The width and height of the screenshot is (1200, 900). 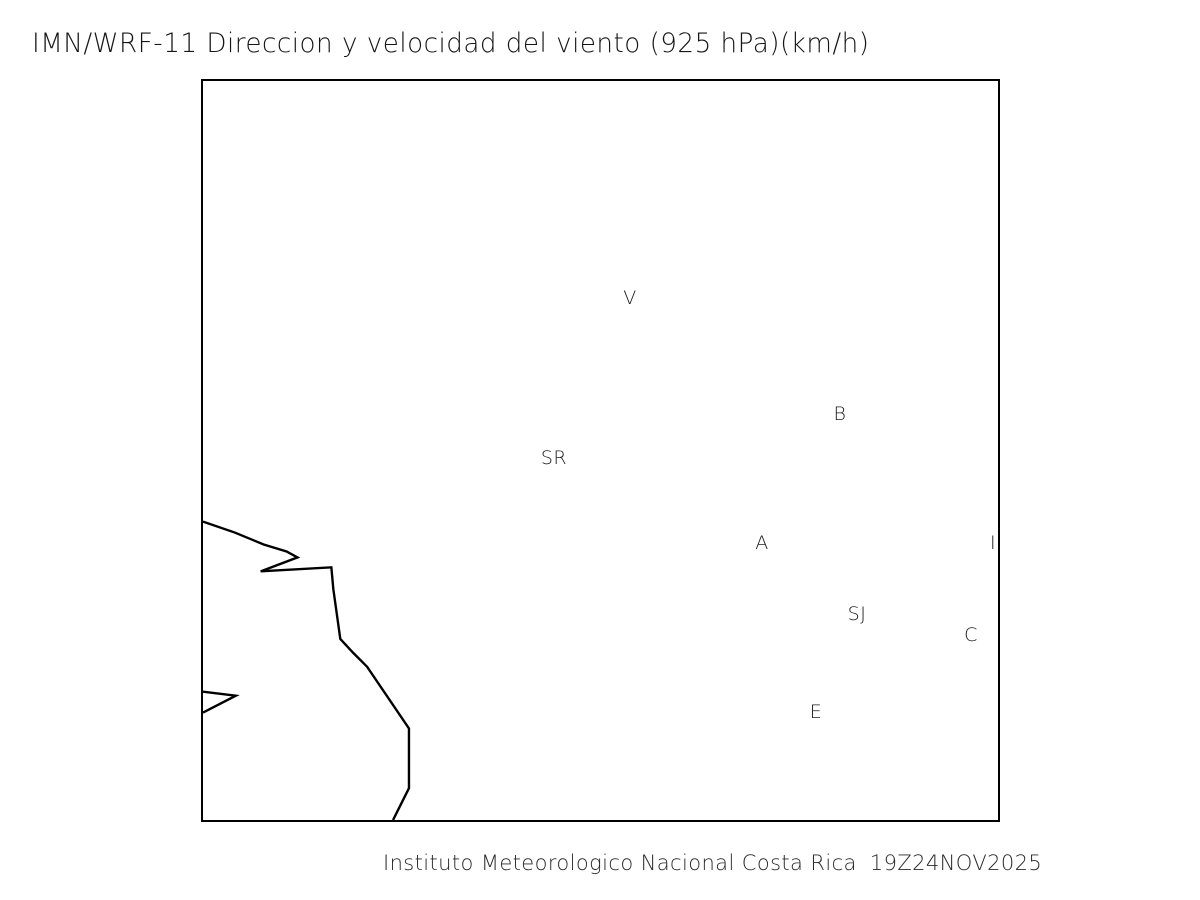 I want to click on coastline-pacific-main, so click(x=307, y=670).